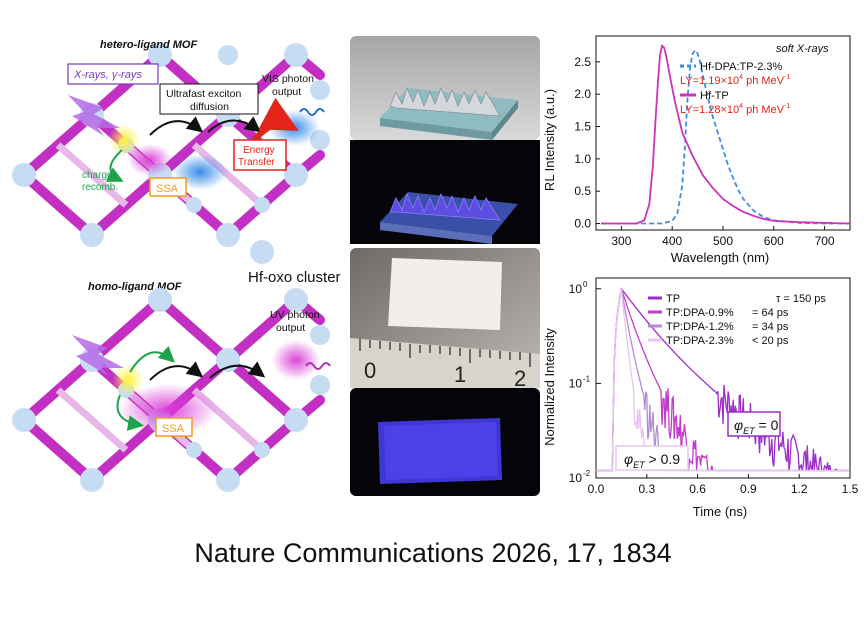  Describe the element at coordinates (628, 459) in the screenshot. I see `phi-et-low-symbol: φ` at that location.